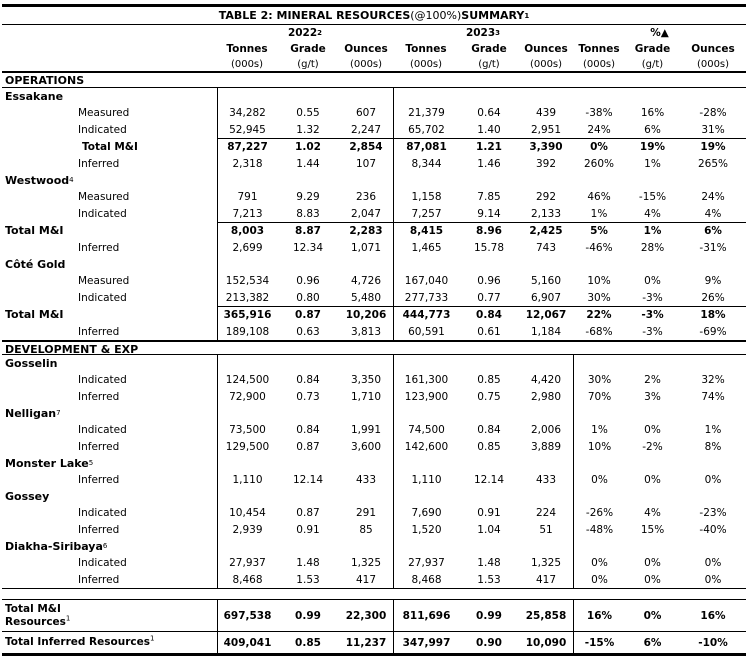  Describe the element at coordinates (713, 49) in the screenshot. I see `col-header-ounces-pct: Ounces` at that location.